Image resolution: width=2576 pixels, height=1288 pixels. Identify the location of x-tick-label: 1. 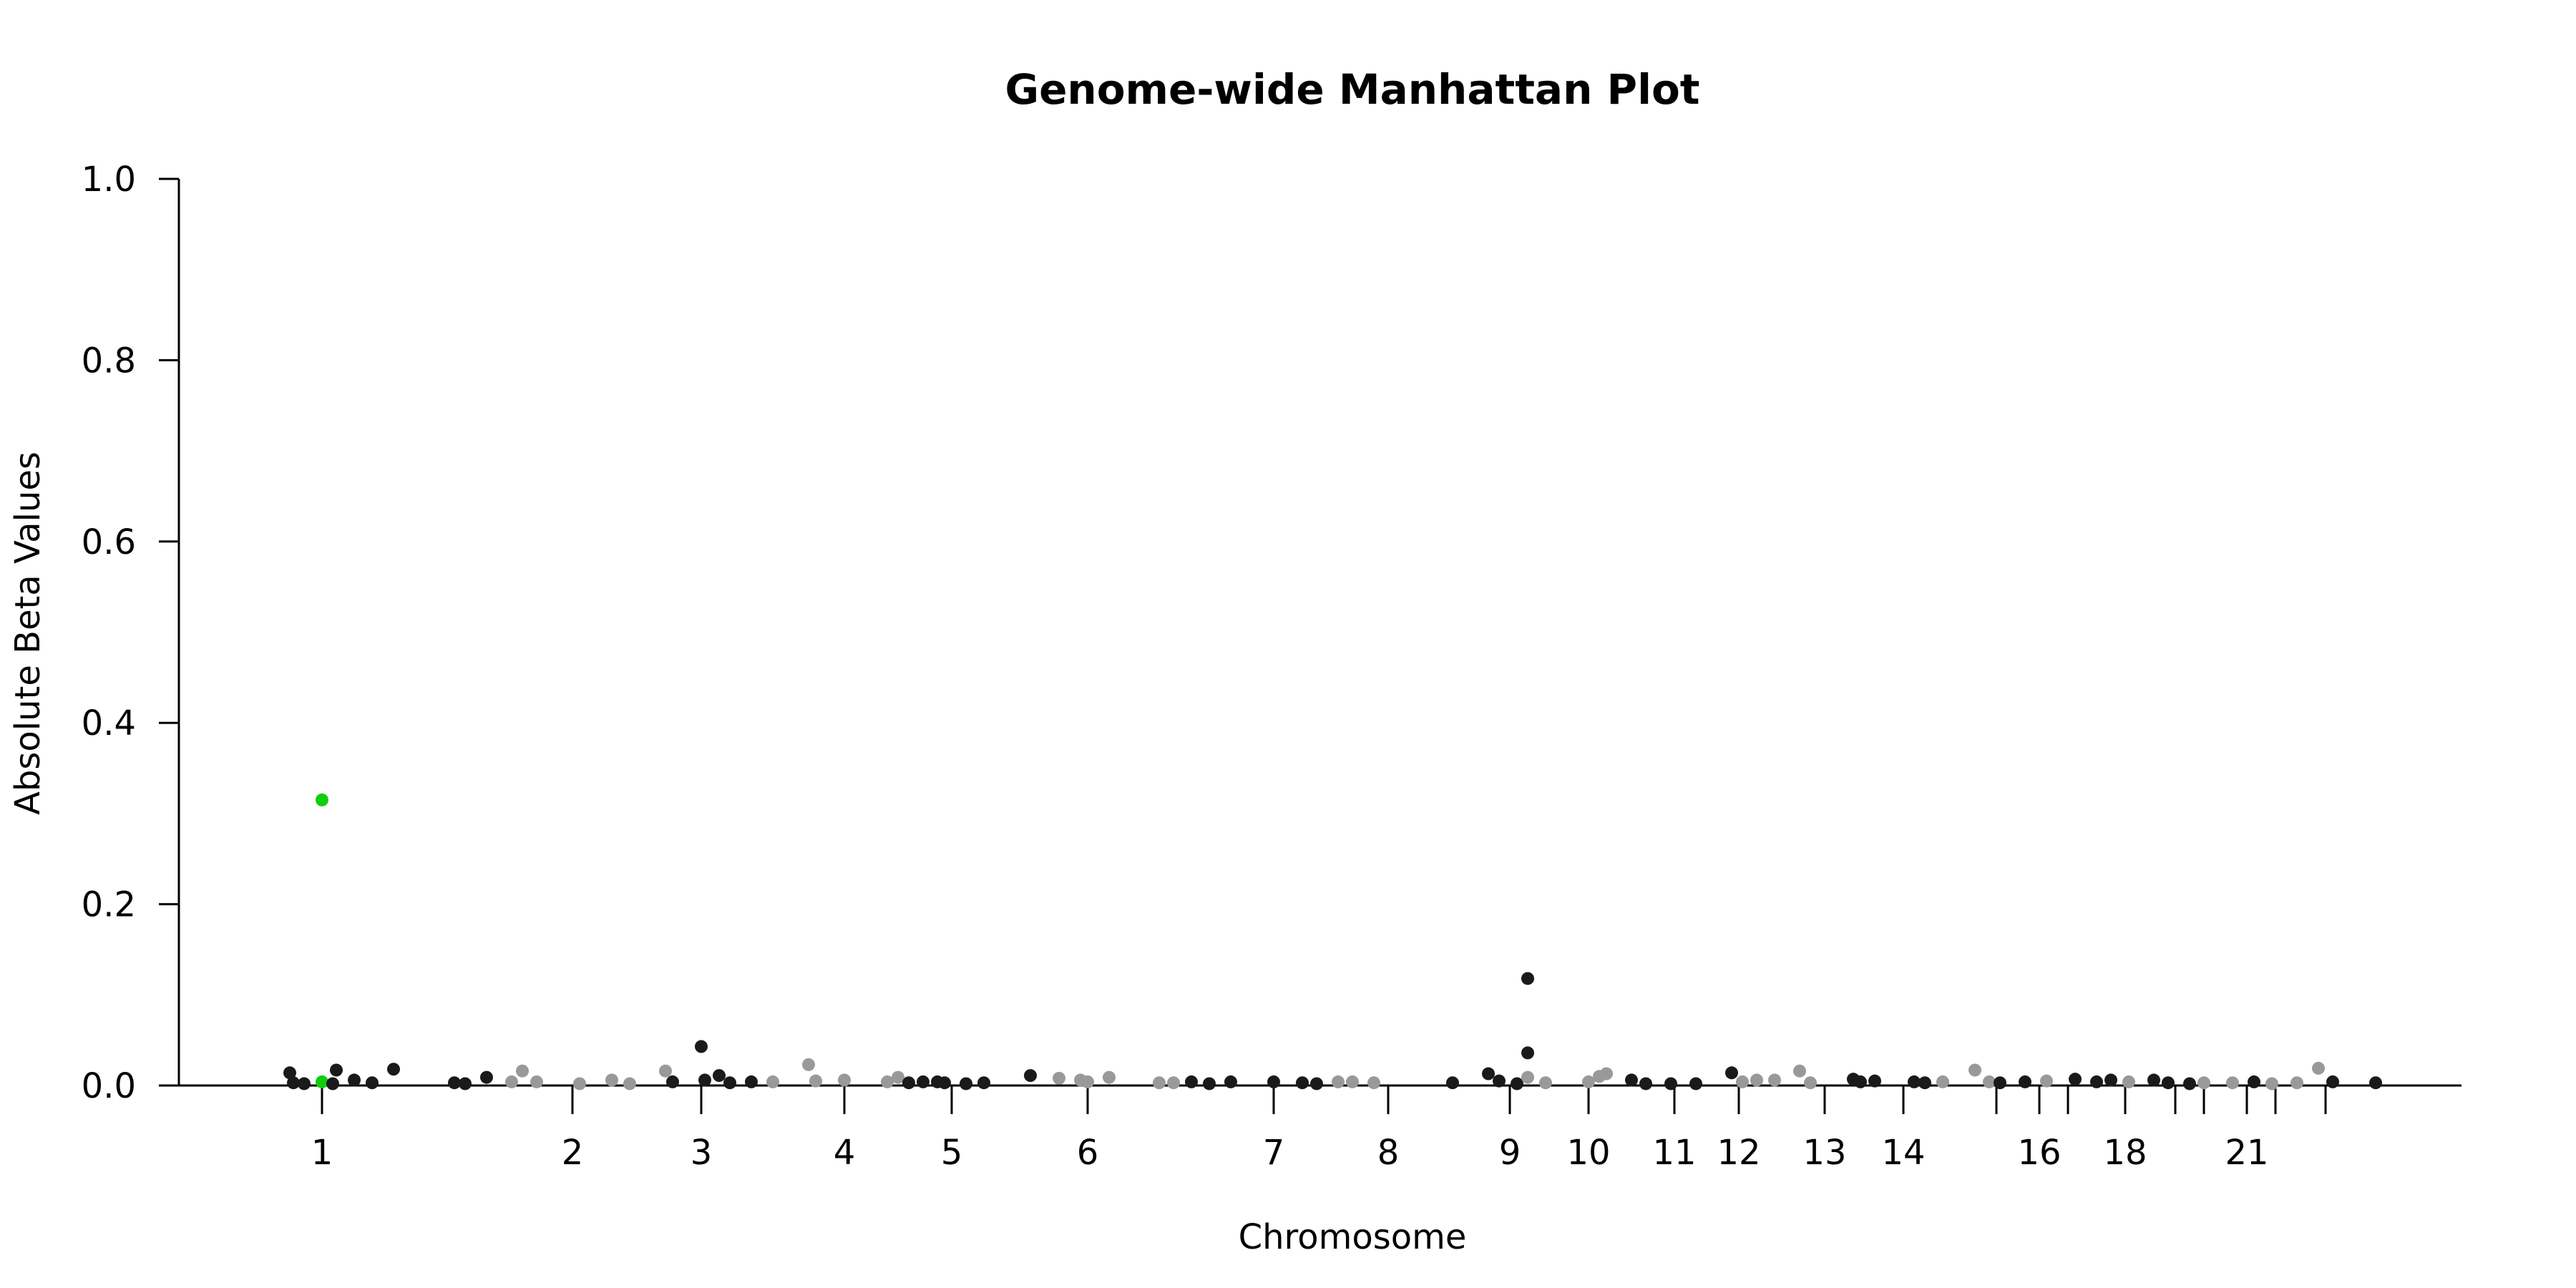
(322, 1153).